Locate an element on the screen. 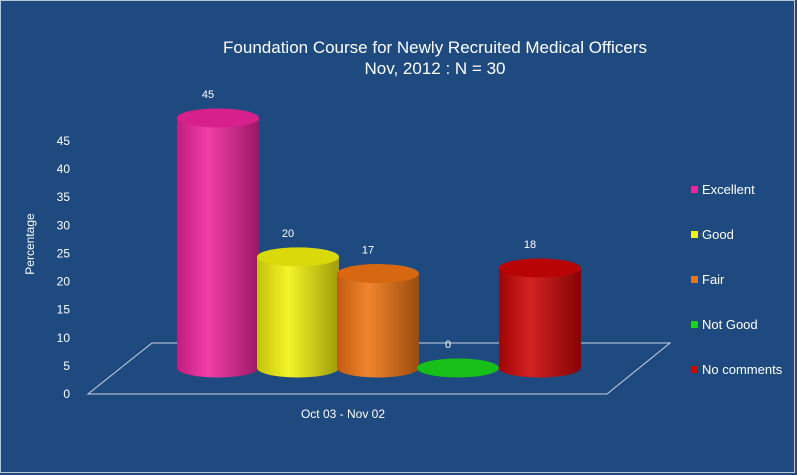  data-label: 18 is located at coordinates (530, 245).